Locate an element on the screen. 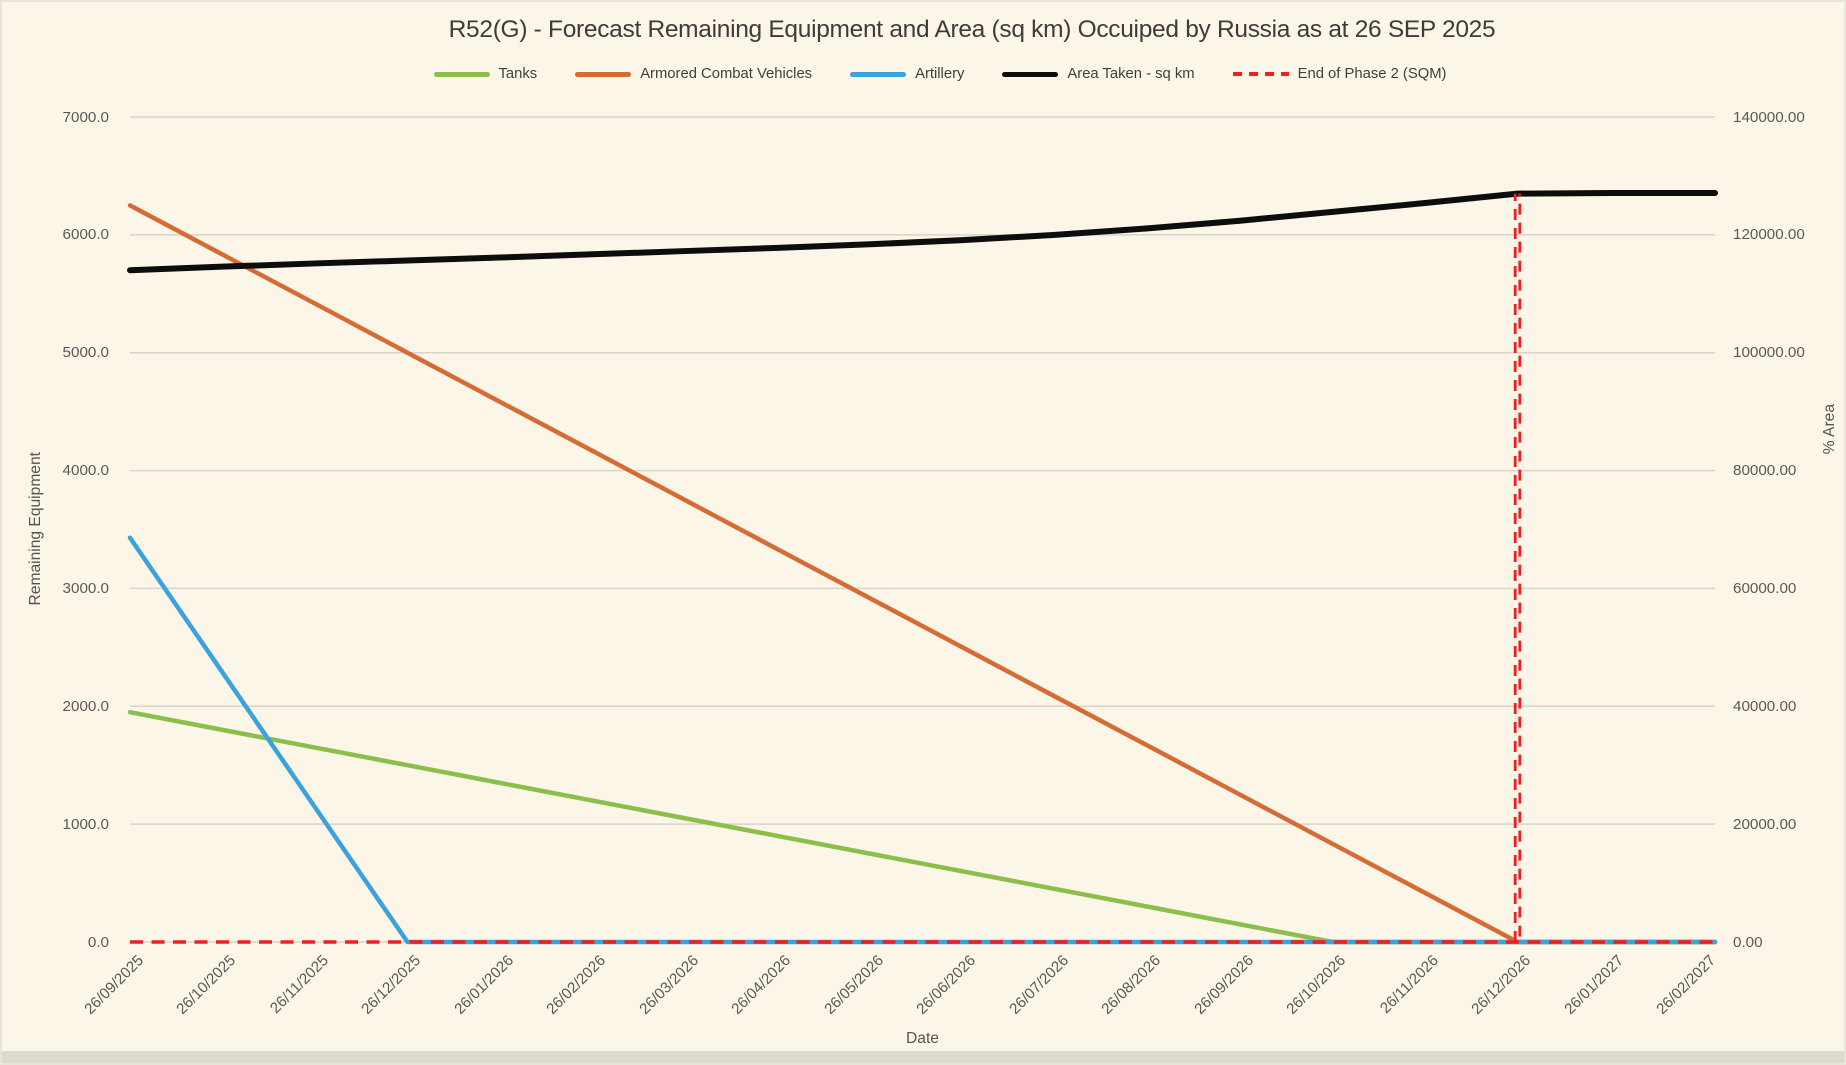 The image size is (1846, 1065). legend-dashed-line-swatch is located at coordinates (1260, 74).